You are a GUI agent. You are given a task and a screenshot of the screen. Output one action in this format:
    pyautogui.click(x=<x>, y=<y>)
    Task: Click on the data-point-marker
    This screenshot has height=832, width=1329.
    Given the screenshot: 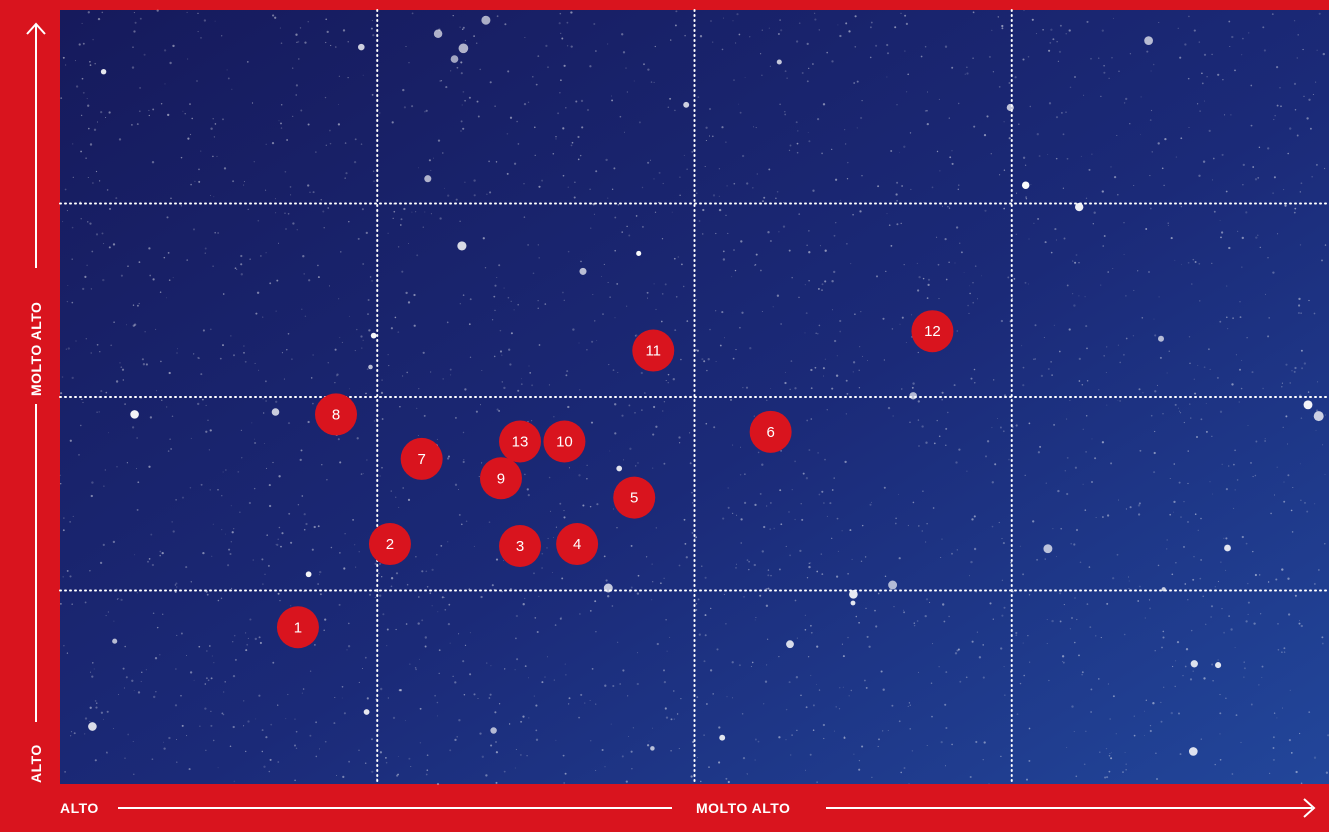 What is the action you would take?
    pyautogui.click(x=770, y=431)
    